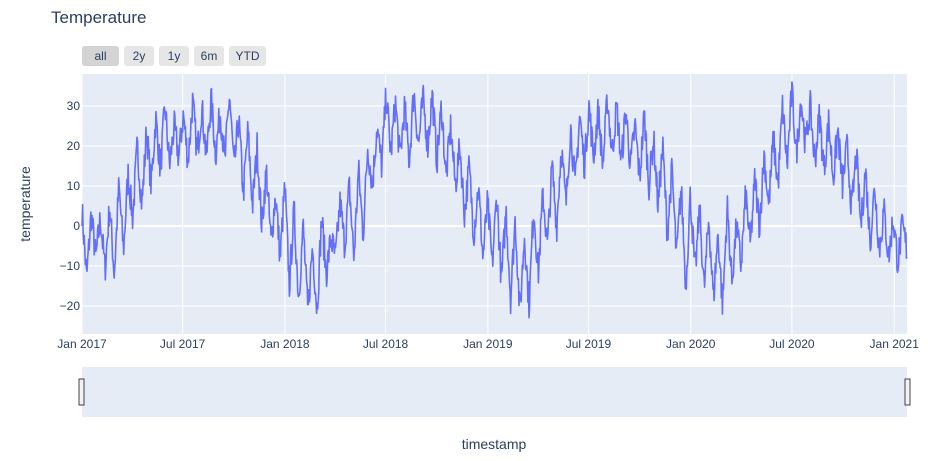  Describe the element at coordinates (386, 344) in the screenshot. I see `x-tick-label: Jul 2018` at that location.